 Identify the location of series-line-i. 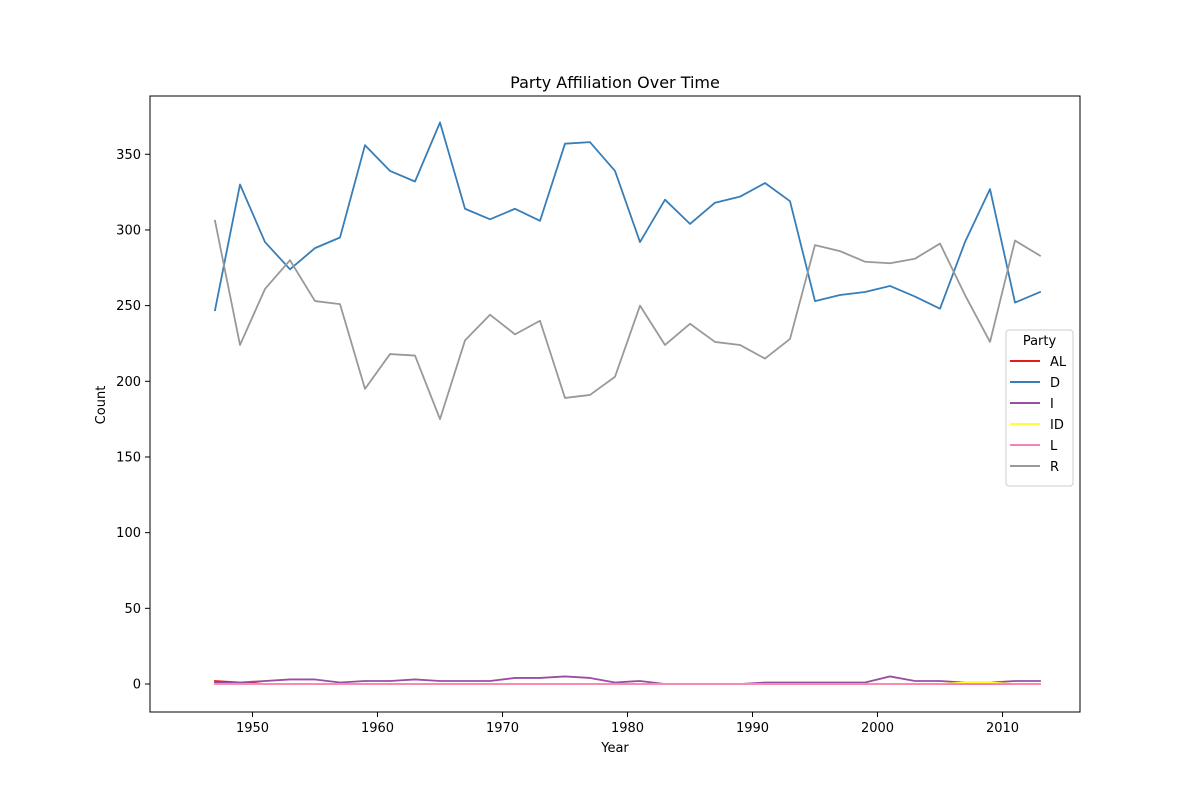
(627, 680).